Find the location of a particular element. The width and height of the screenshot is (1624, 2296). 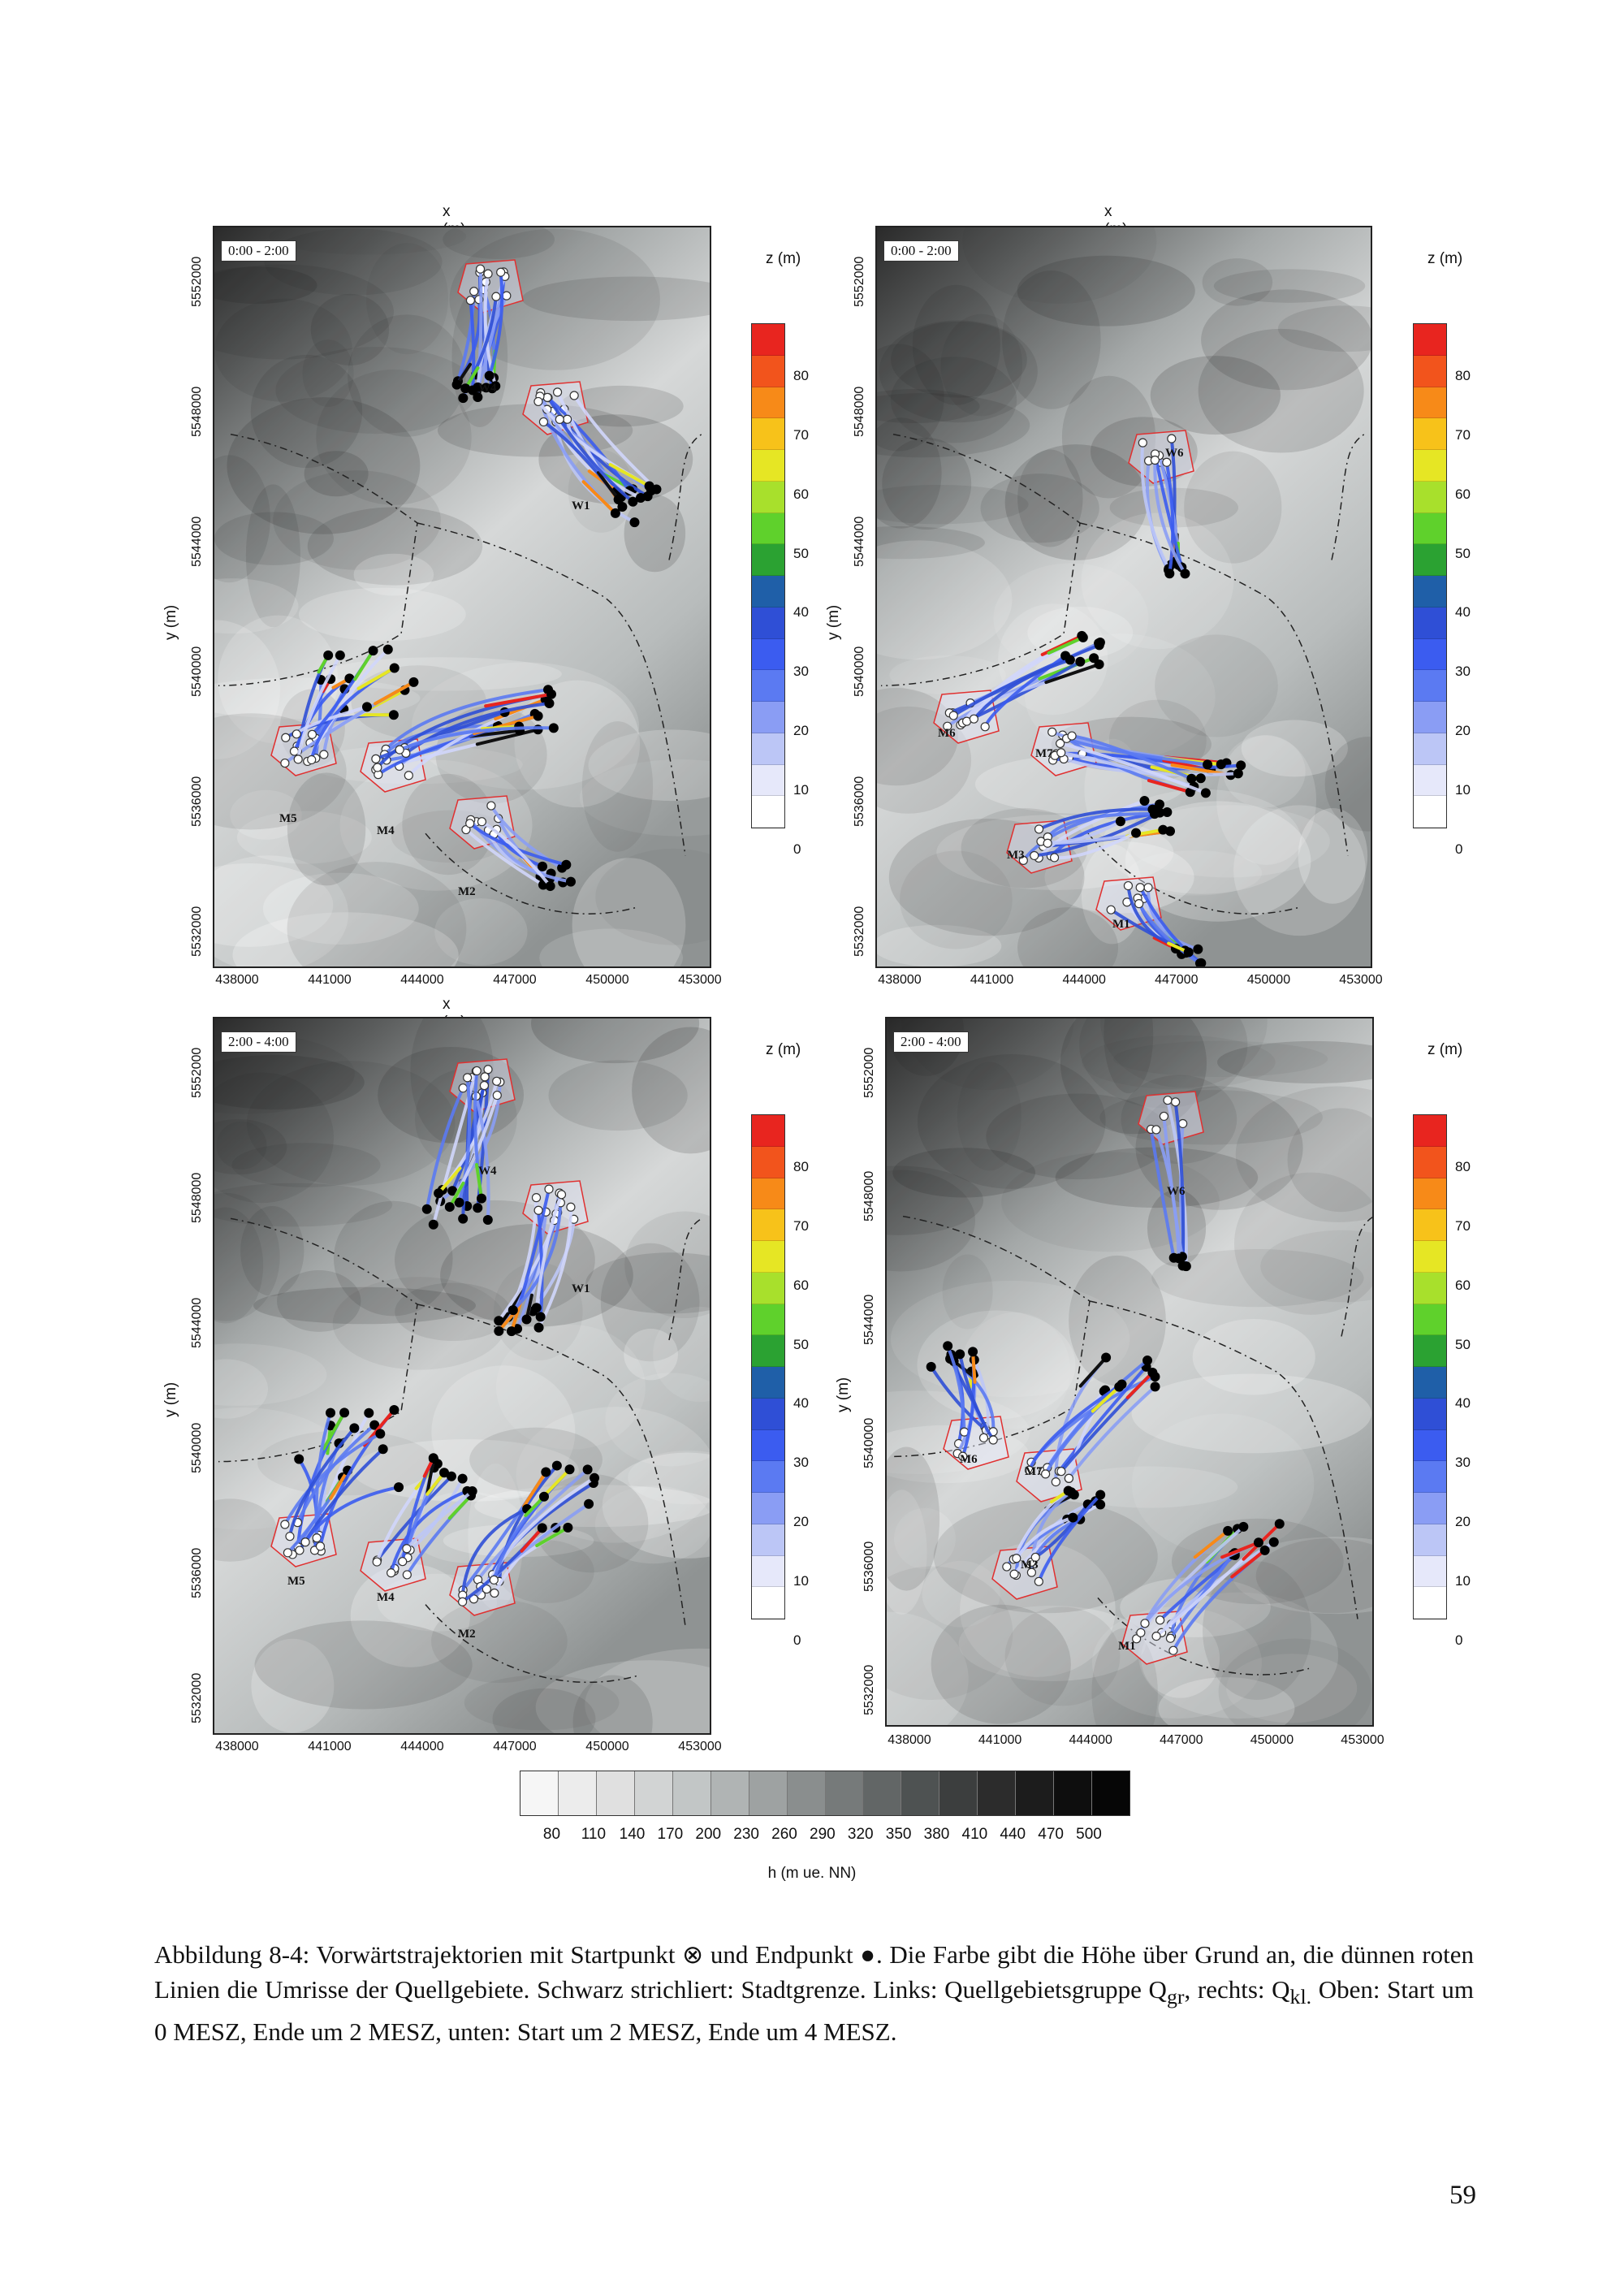

source-region-label: M7 is located at coordinates (1034, 1471).